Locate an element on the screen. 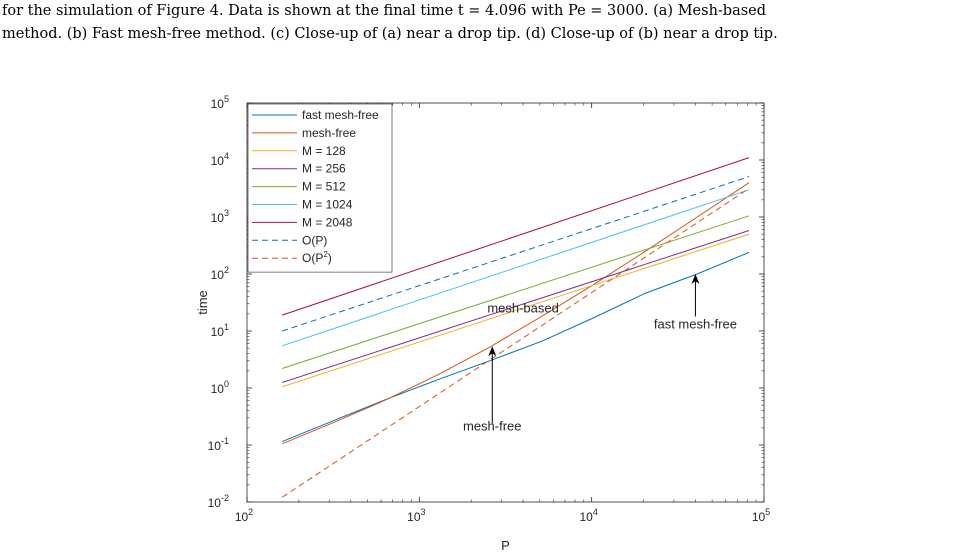 This screenshot has height=557, width=976. annotation-0: mesh-based is located at coordinates (523, 308).